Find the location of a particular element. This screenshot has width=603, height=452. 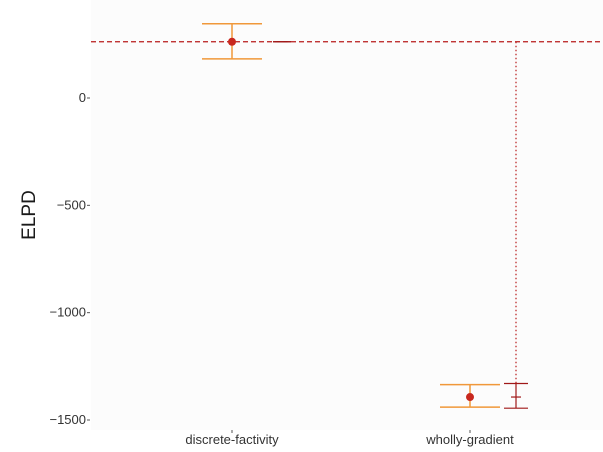

x-tick-label: discrete-factivity is located at coordinates (232, 439).